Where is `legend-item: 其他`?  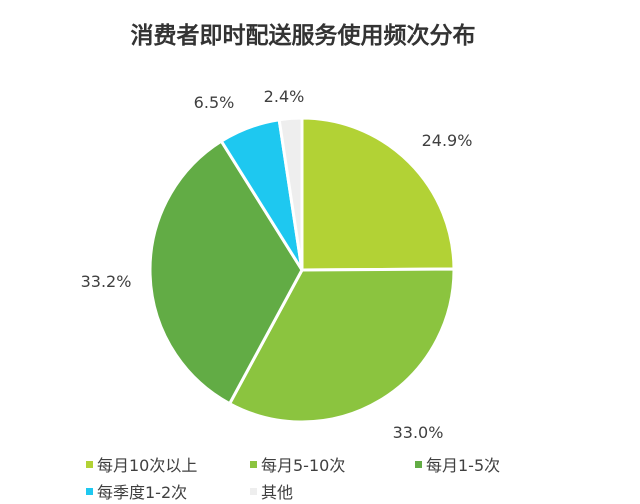 legend-item: 其他 is located at coordinates (271, 491).